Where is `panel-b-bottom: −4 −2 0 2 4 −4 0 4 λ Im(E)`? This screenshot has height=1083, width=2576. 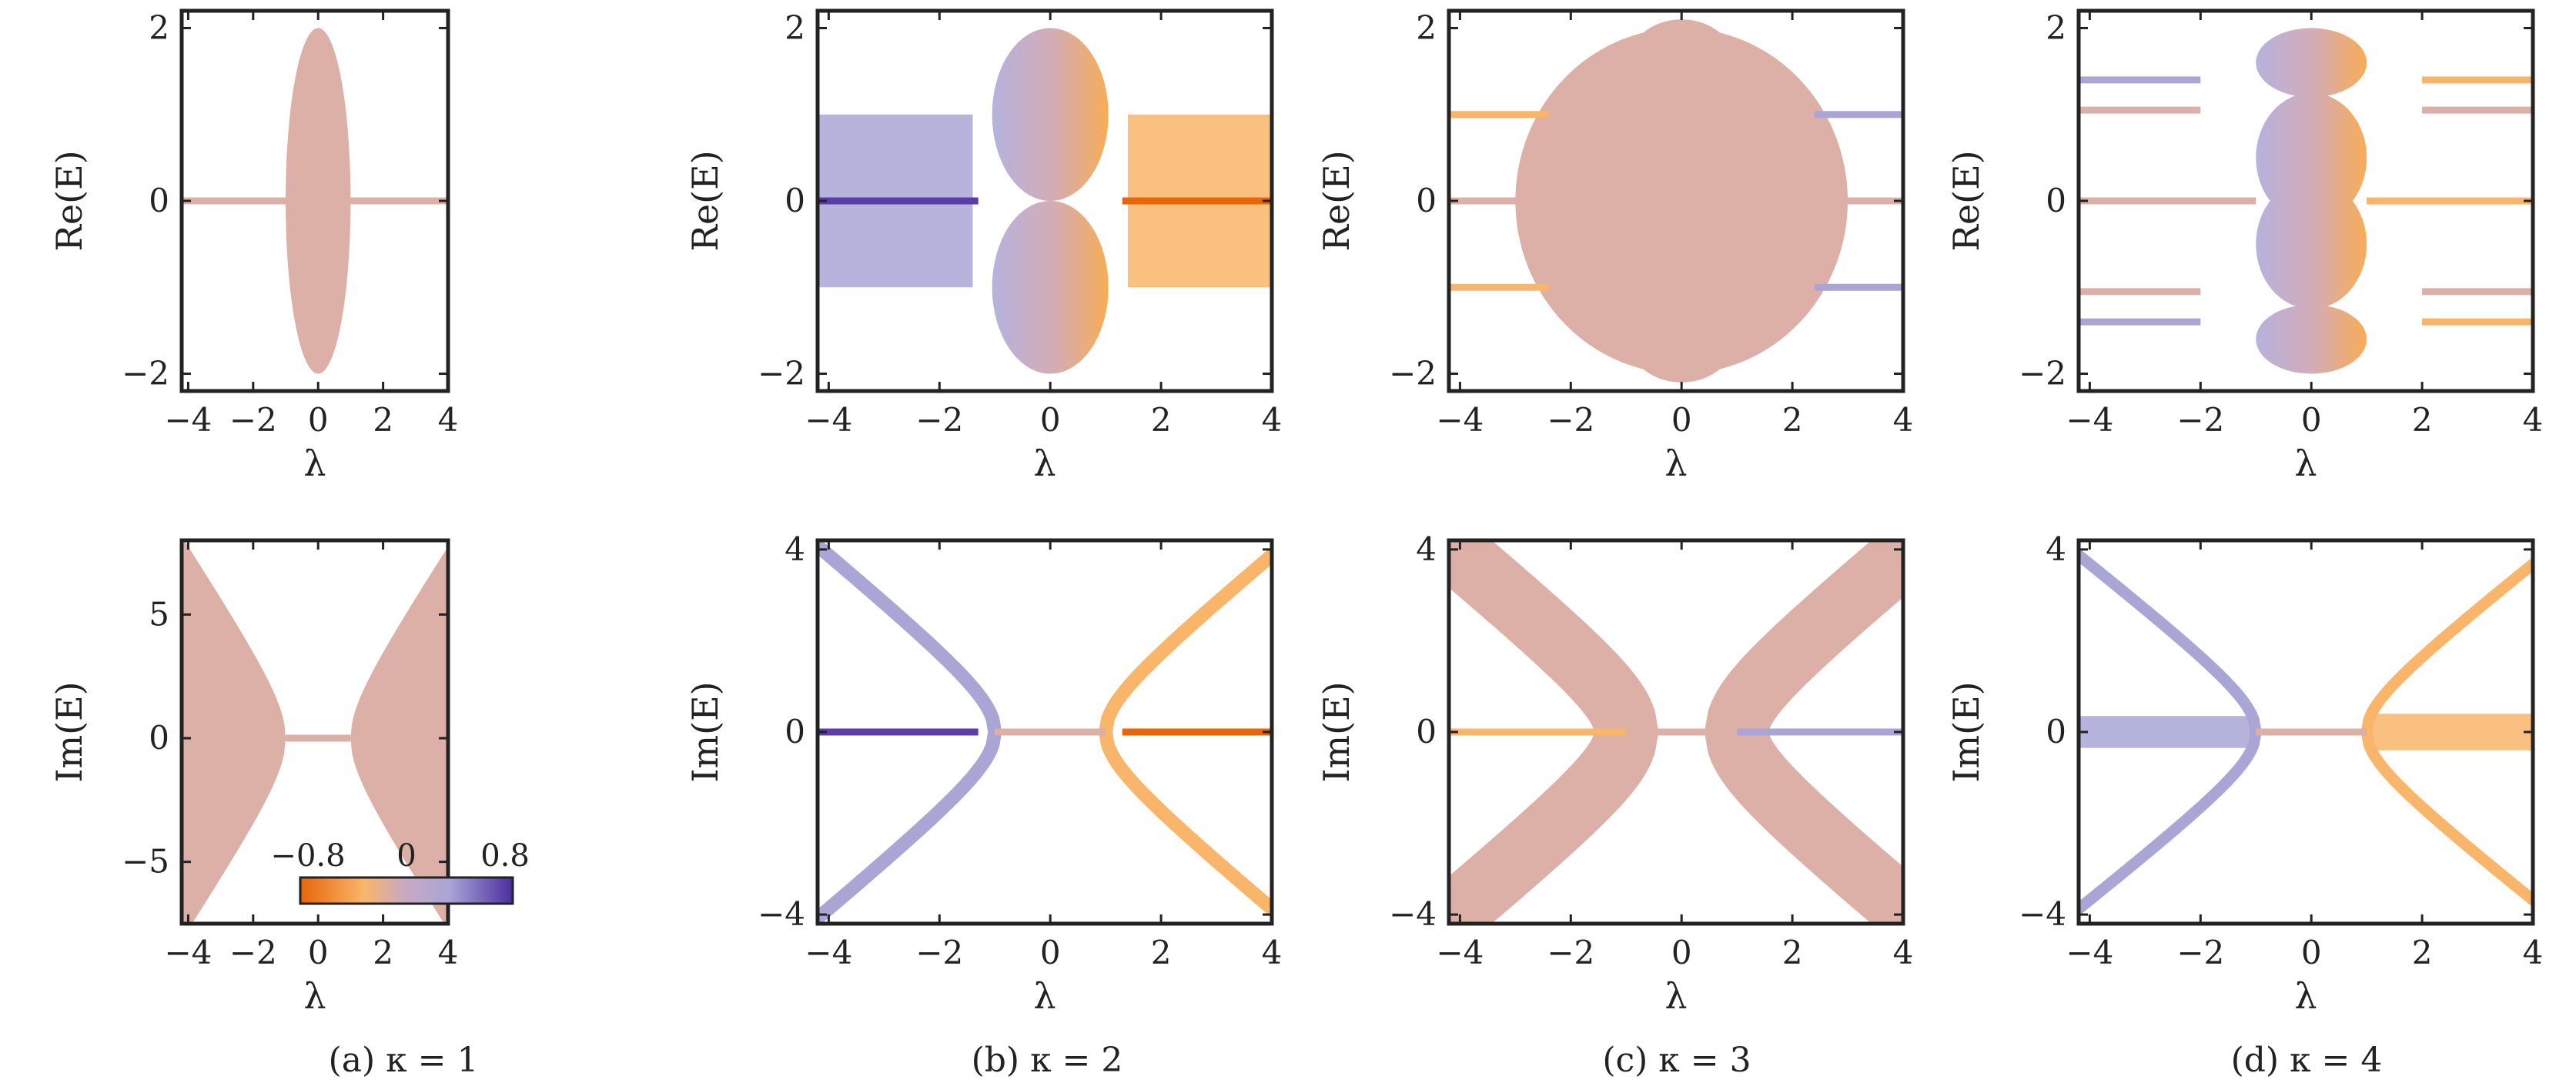 panel-b-bottom: −4 −2 0 2 4 −4 0 4 λ Im(E) is located at coordinates (983, 773).